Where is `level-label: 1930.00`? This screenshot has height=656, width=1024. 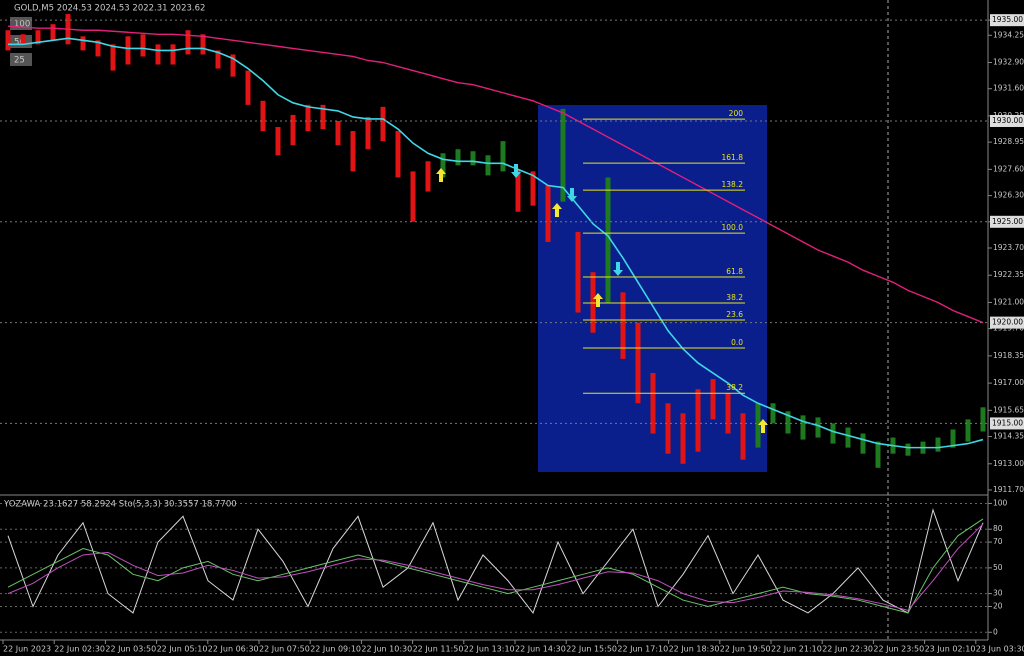 level-label: 1930.00 is located at coordinates (1007, 120).